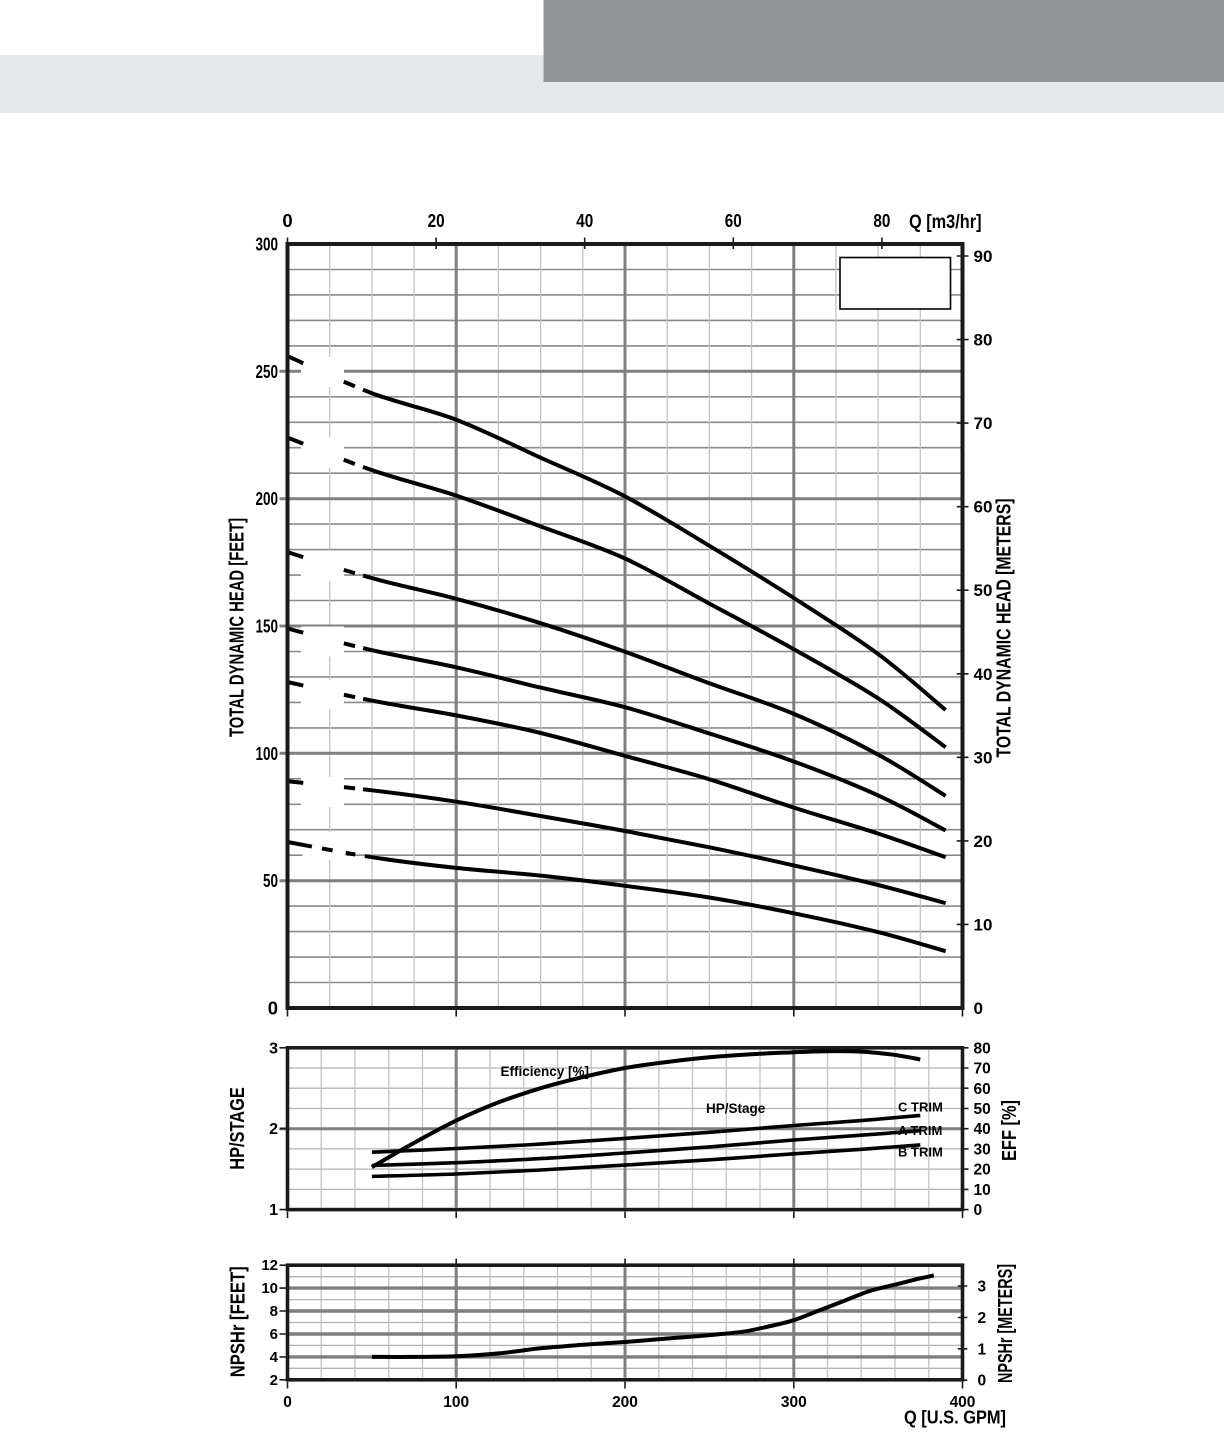 The height and width of the screenshot is (1435, 1224). I want to click on svg-text: NPSHr [FEET], so click(239, 1321).